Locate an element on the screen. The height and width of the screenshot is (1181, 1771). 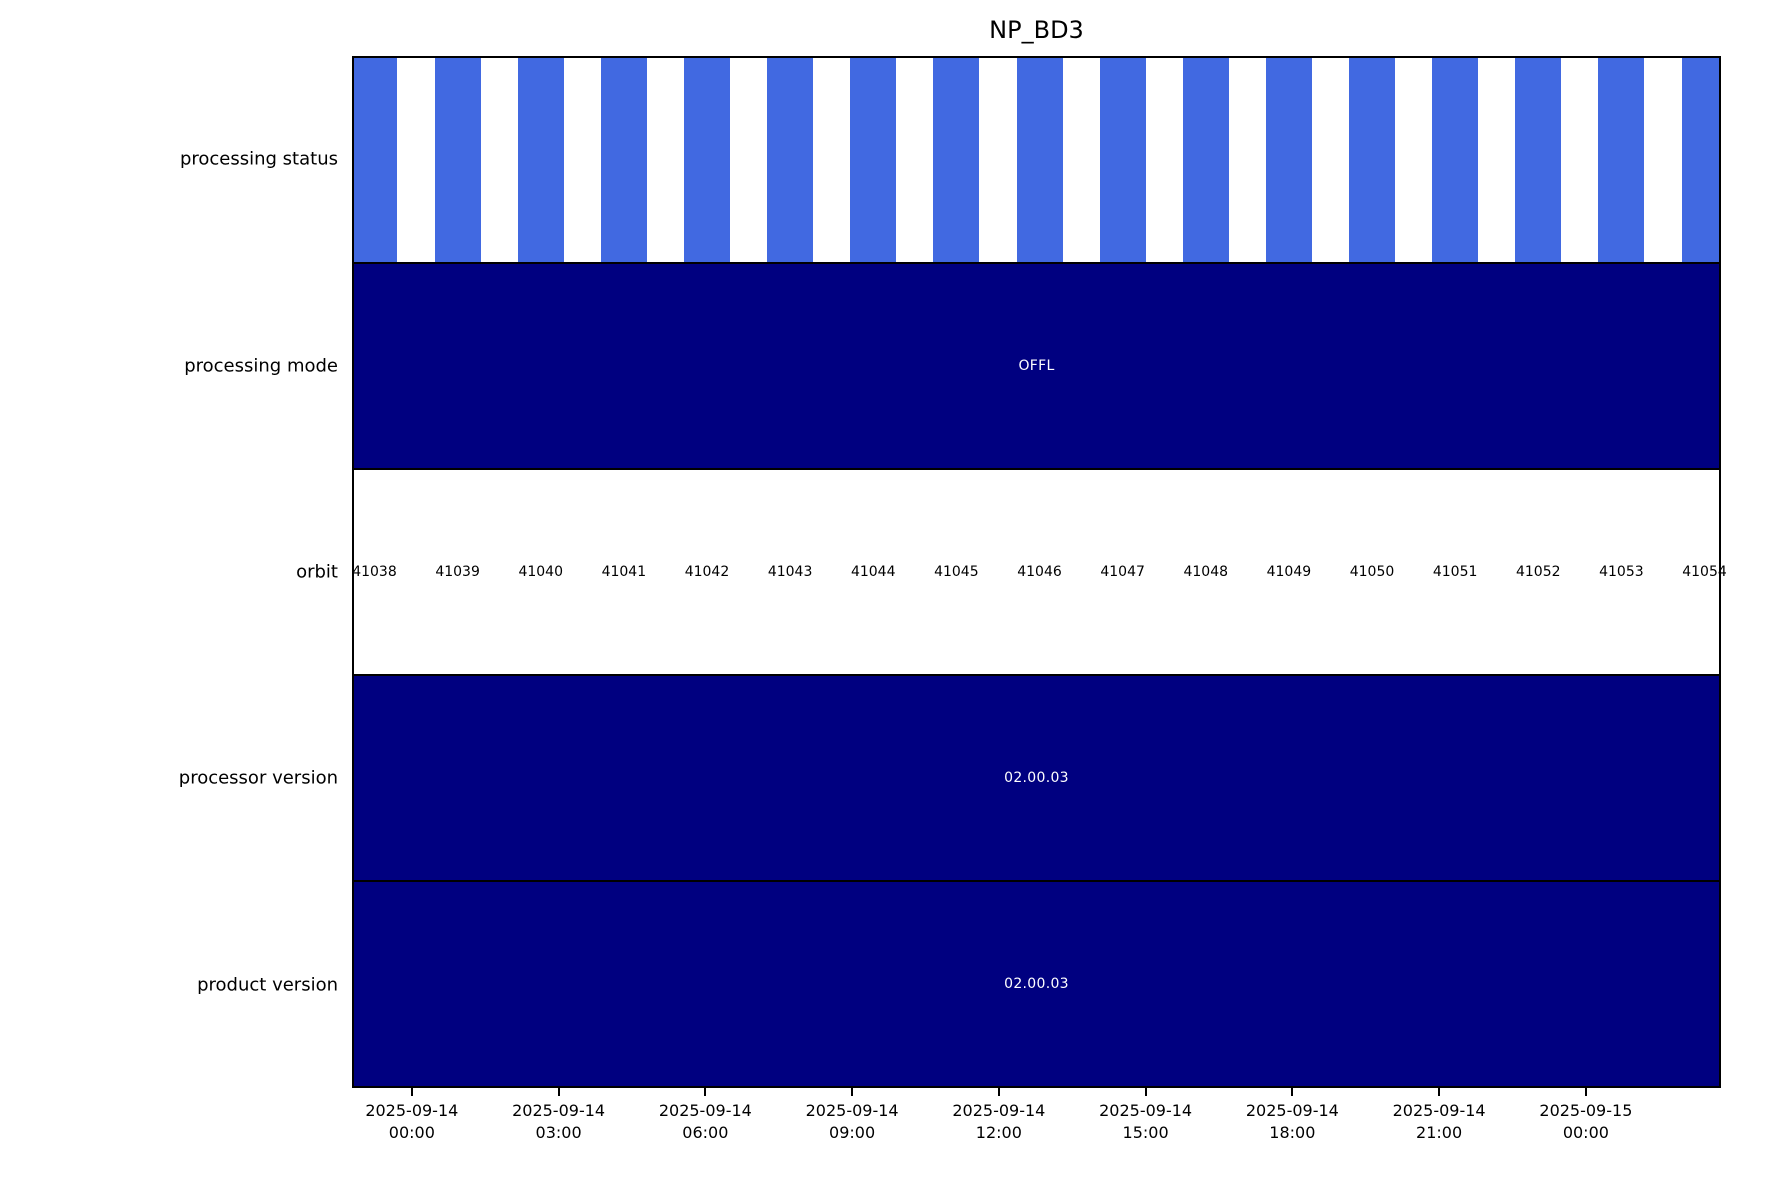
y-label-processing-mode: processing mode is located at coordinates (261, 366).